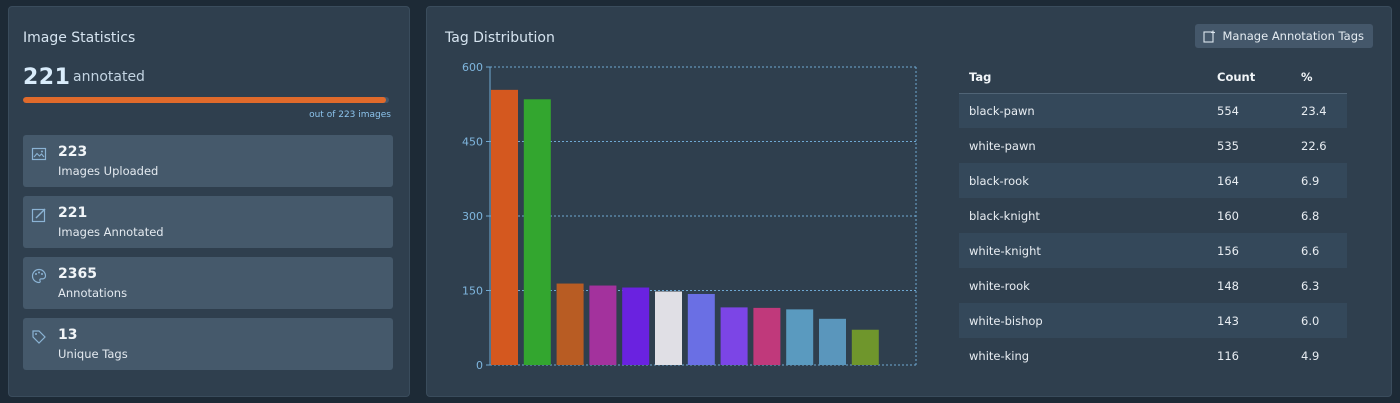 The image size is (1400, 403). Describe the element at coordinates (1209, 36) in the screenshot. I see `add-tag-icon` at that location.